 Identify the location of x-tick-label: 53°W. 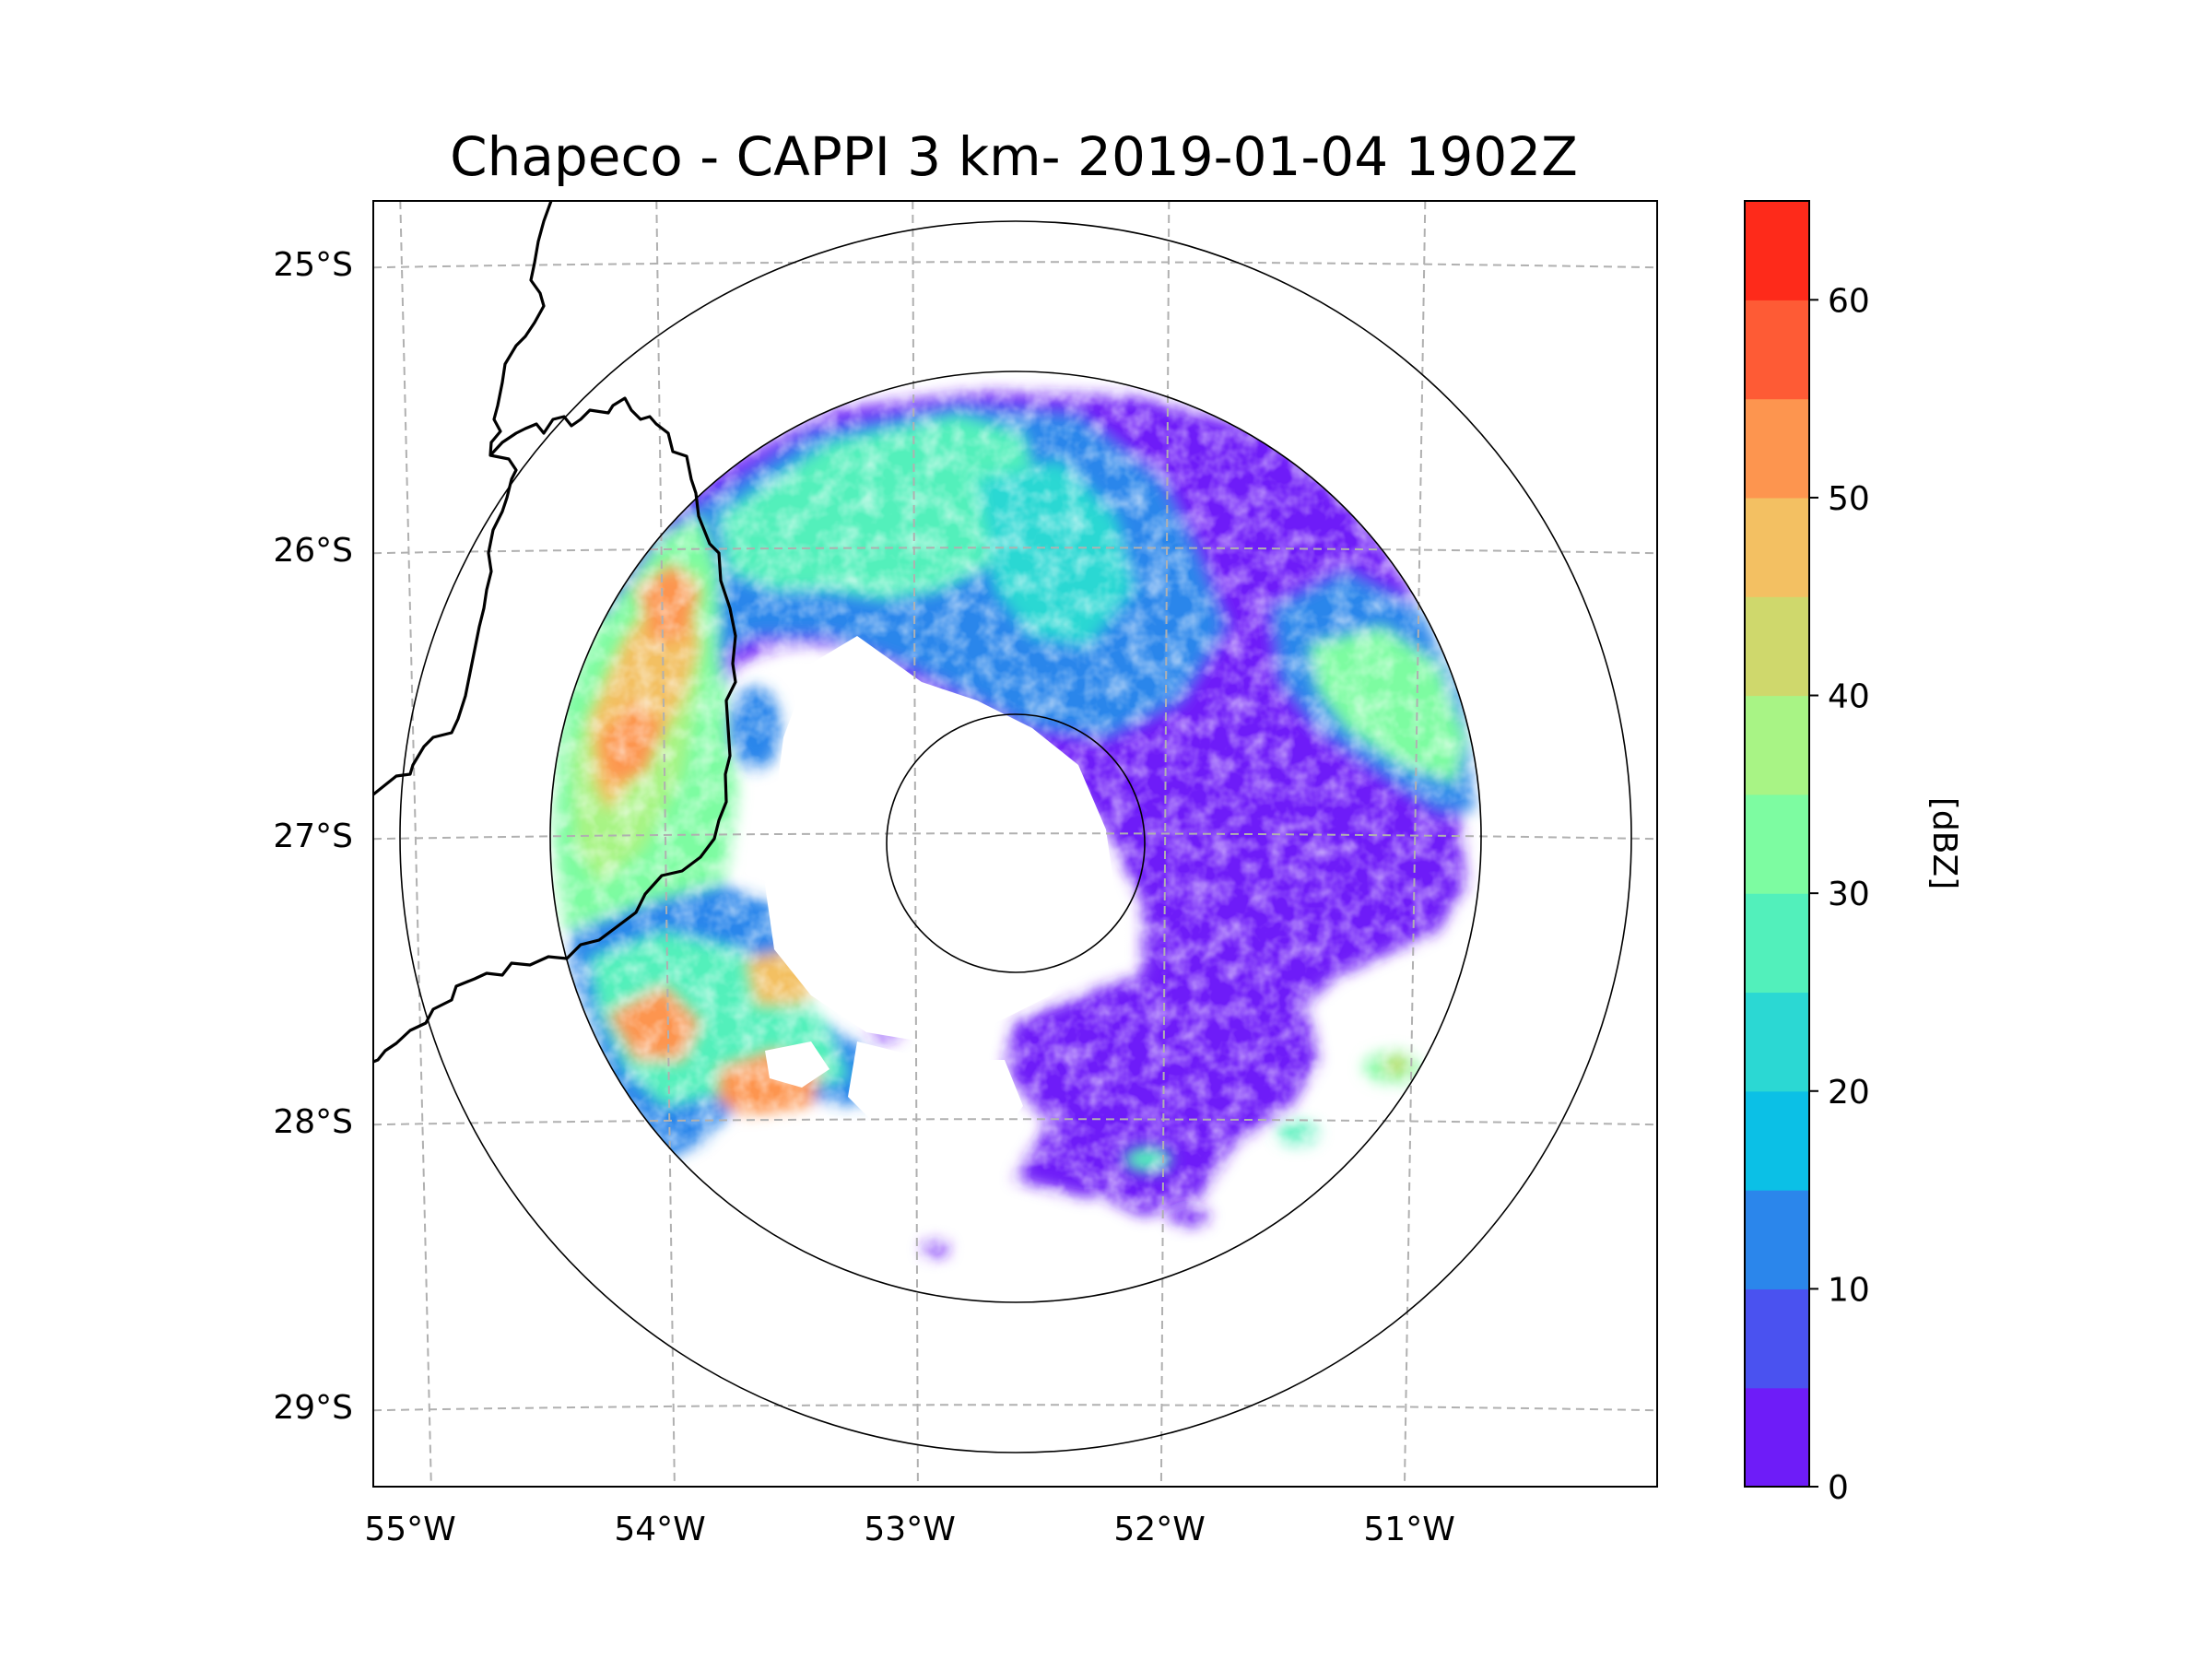
(909, 1529).